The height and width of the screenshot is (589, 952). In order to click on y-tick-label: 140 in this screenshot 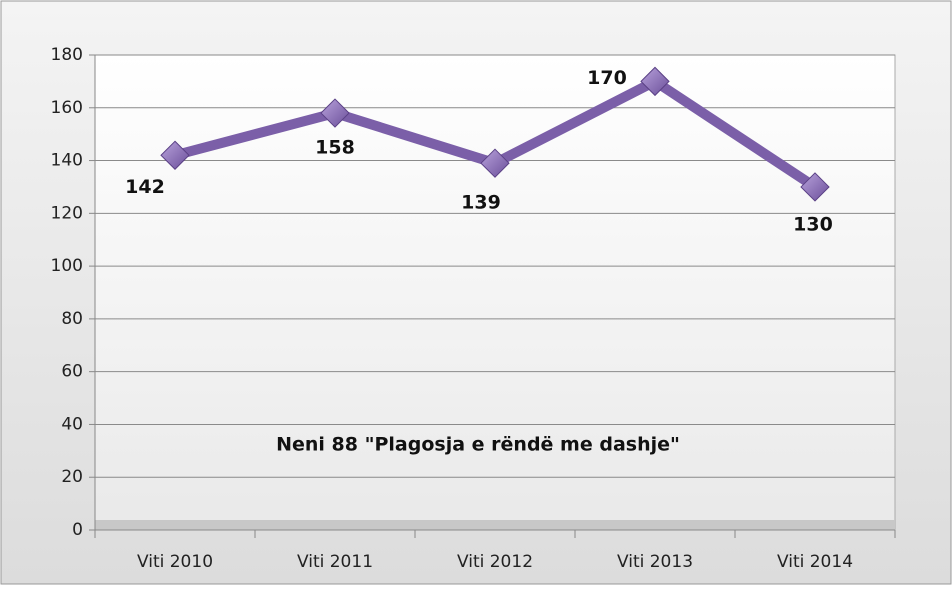, I will do `click(67, 161)`.